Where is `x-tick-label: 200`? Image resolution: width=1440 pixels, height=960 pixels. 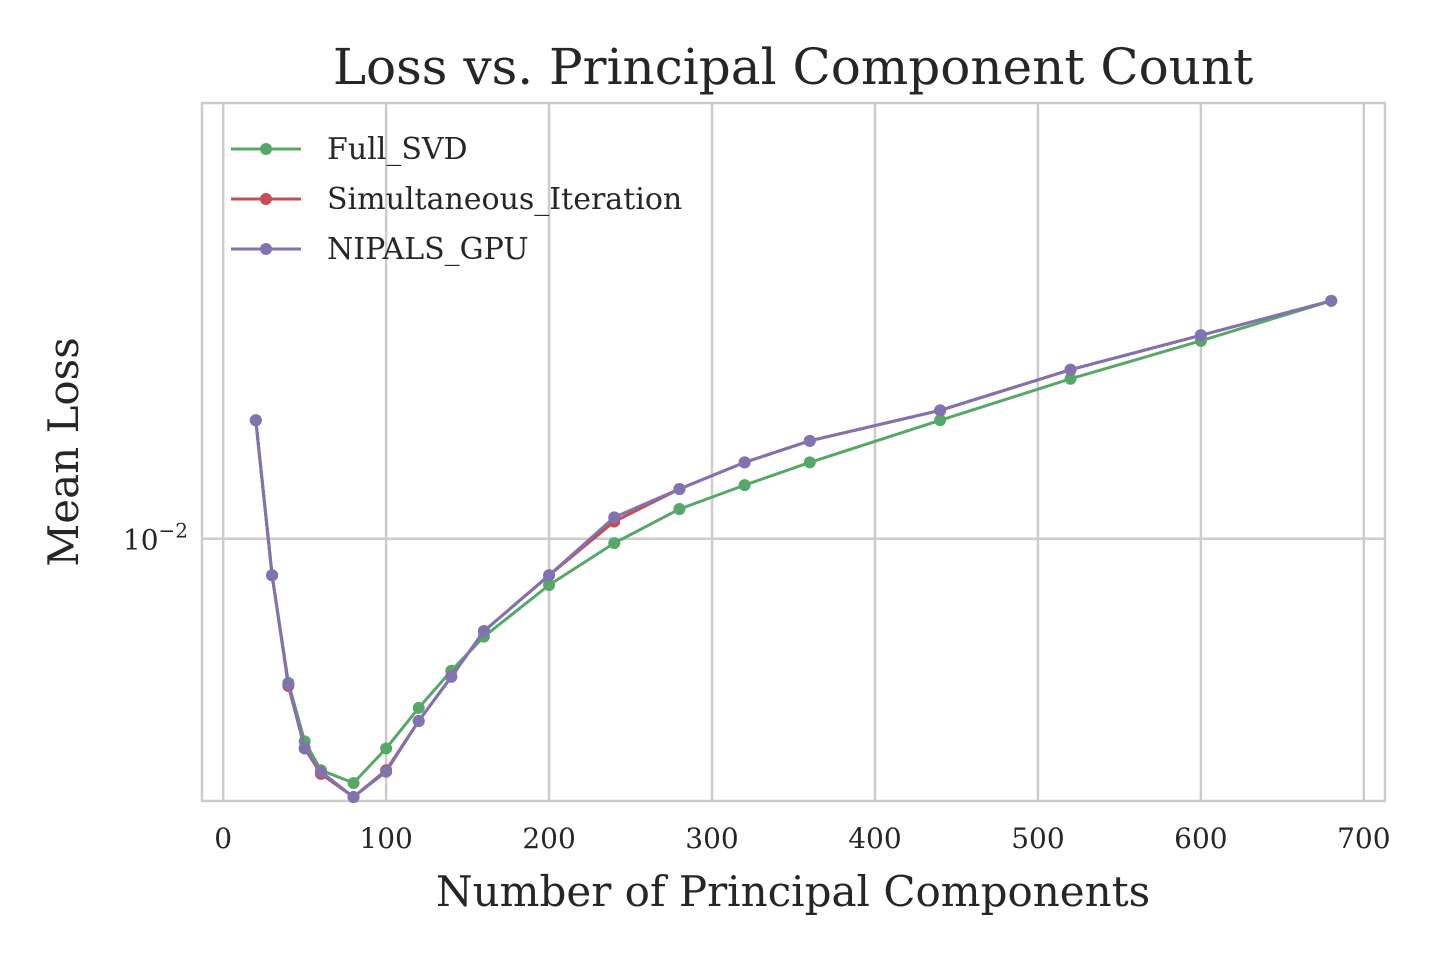
x-tick-label: 200 is located at coordinates (548, 838).